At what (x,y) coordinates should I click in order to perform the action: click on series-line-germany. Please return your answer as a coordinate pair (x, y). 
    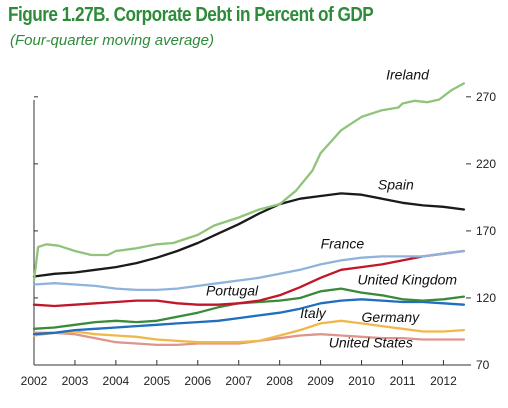
    Looking at the image, I should click on (249, 331).